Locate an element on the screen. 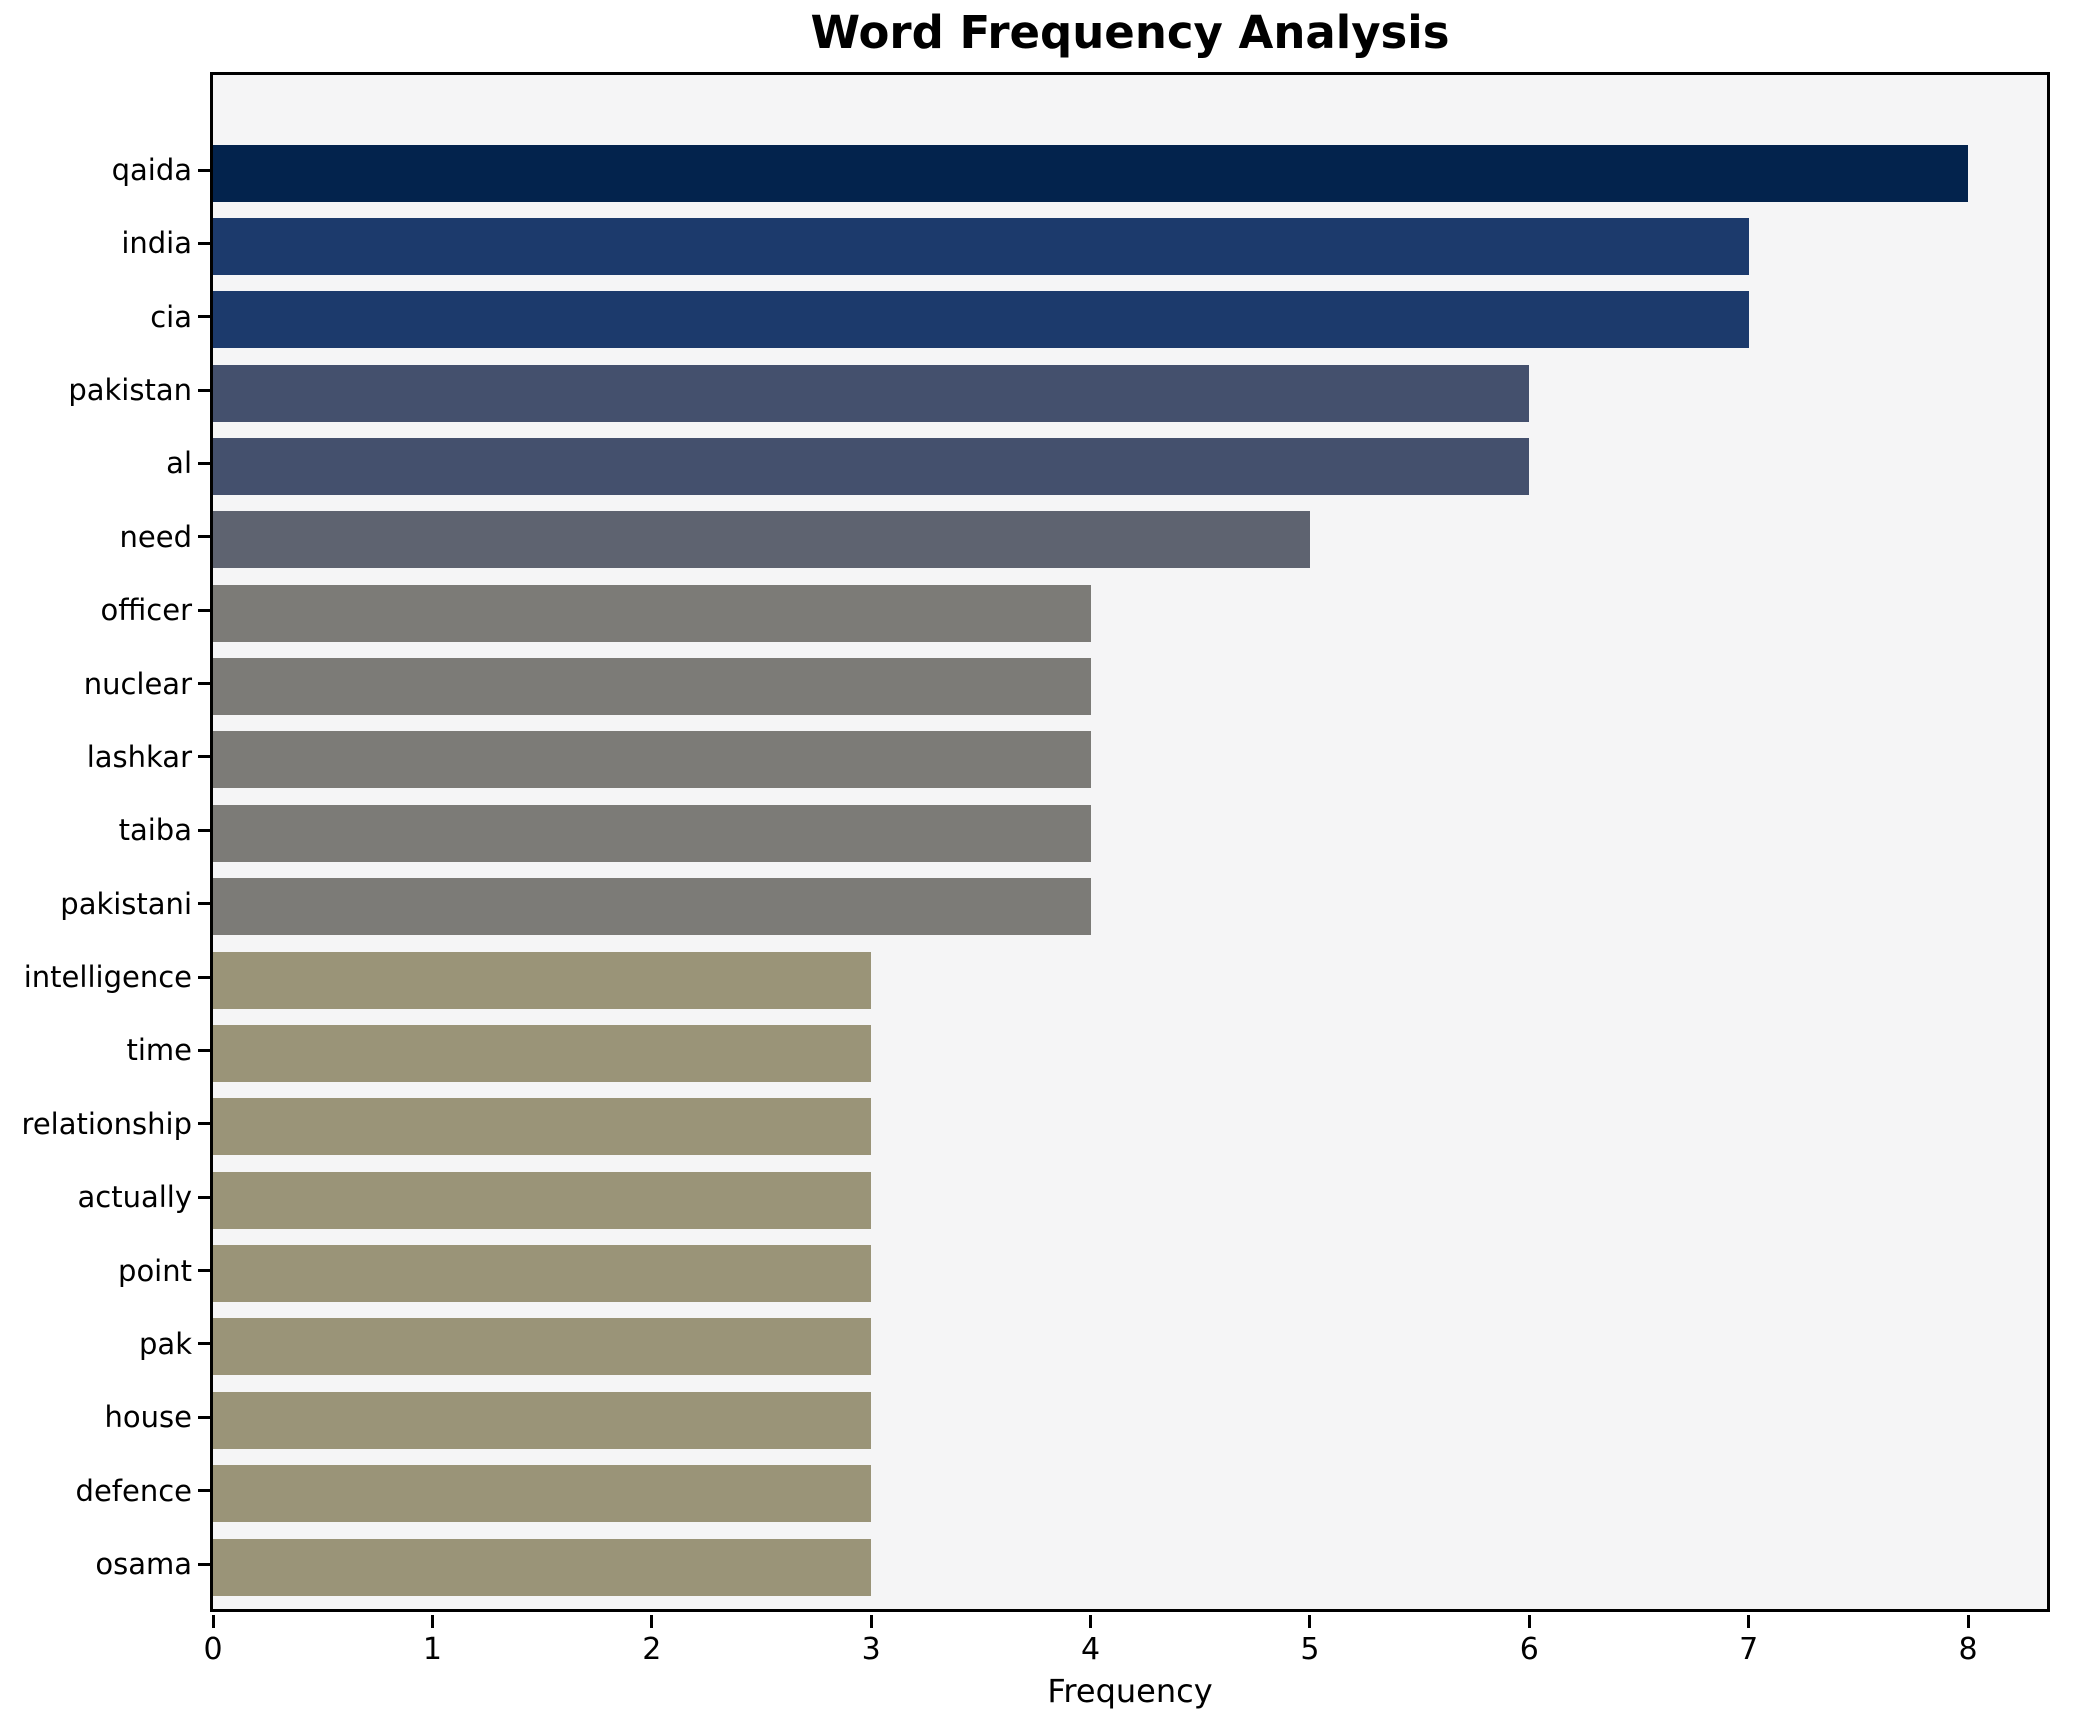  x-tick-label-7: 7 is located at coordinates (1749, 1649).